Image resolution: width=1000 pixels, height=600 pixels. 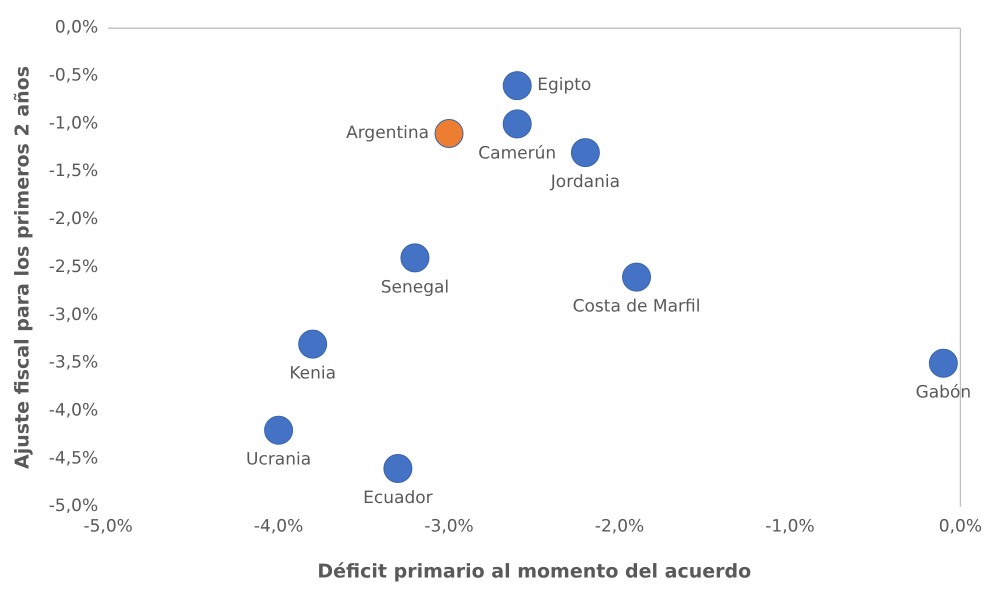 I want to click on y-tick-label: -4,5%, so click(x=73, y=458).